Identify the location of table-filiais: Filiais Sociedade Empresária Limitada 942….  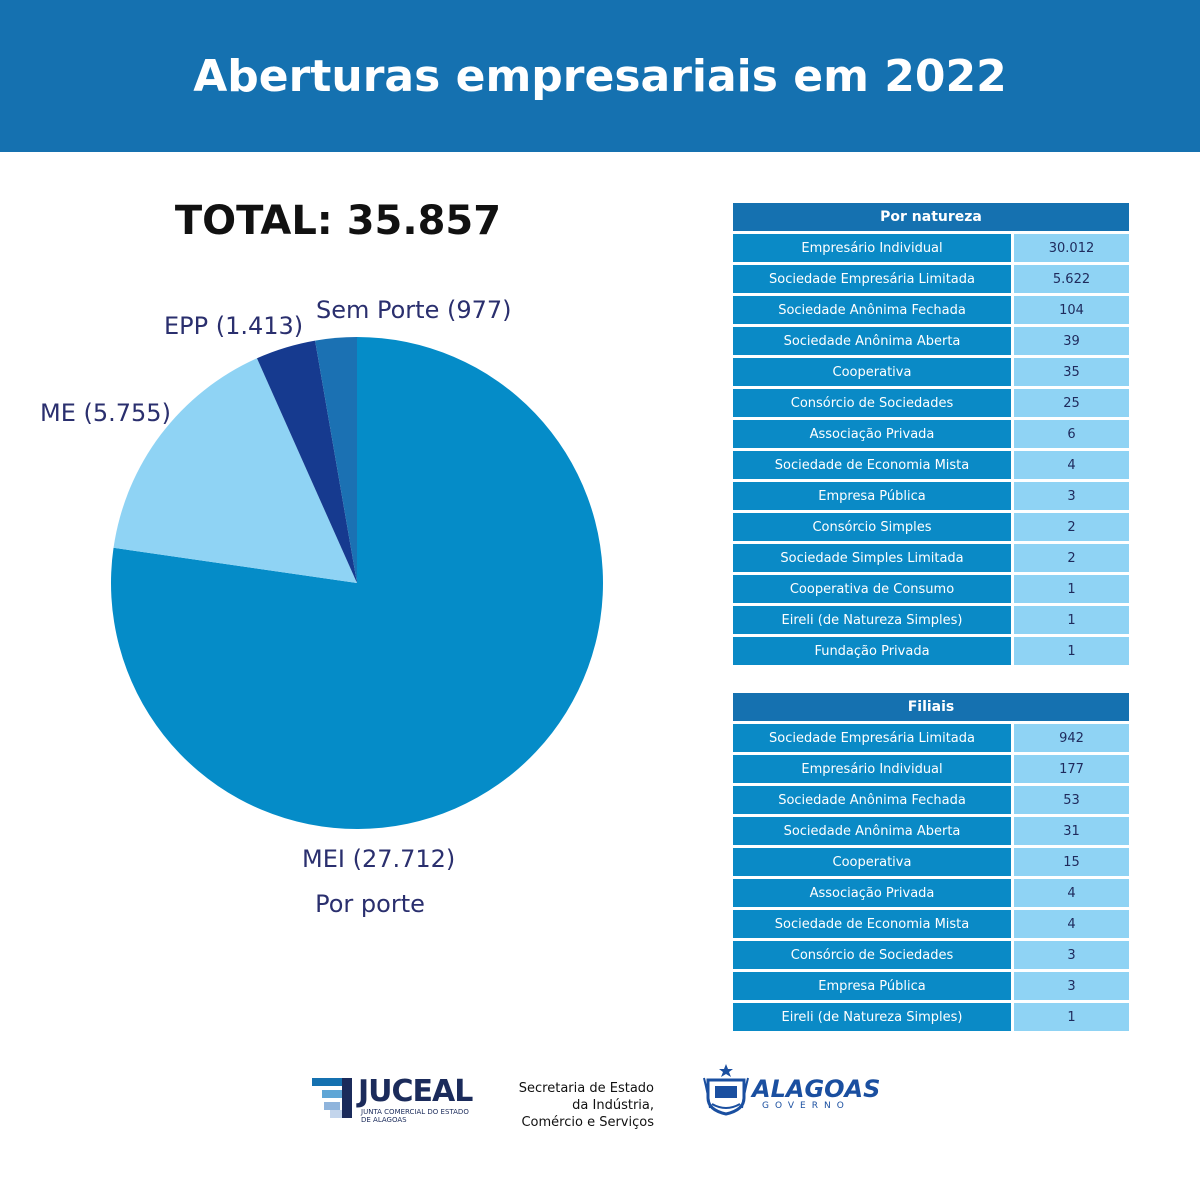
(931, 863).